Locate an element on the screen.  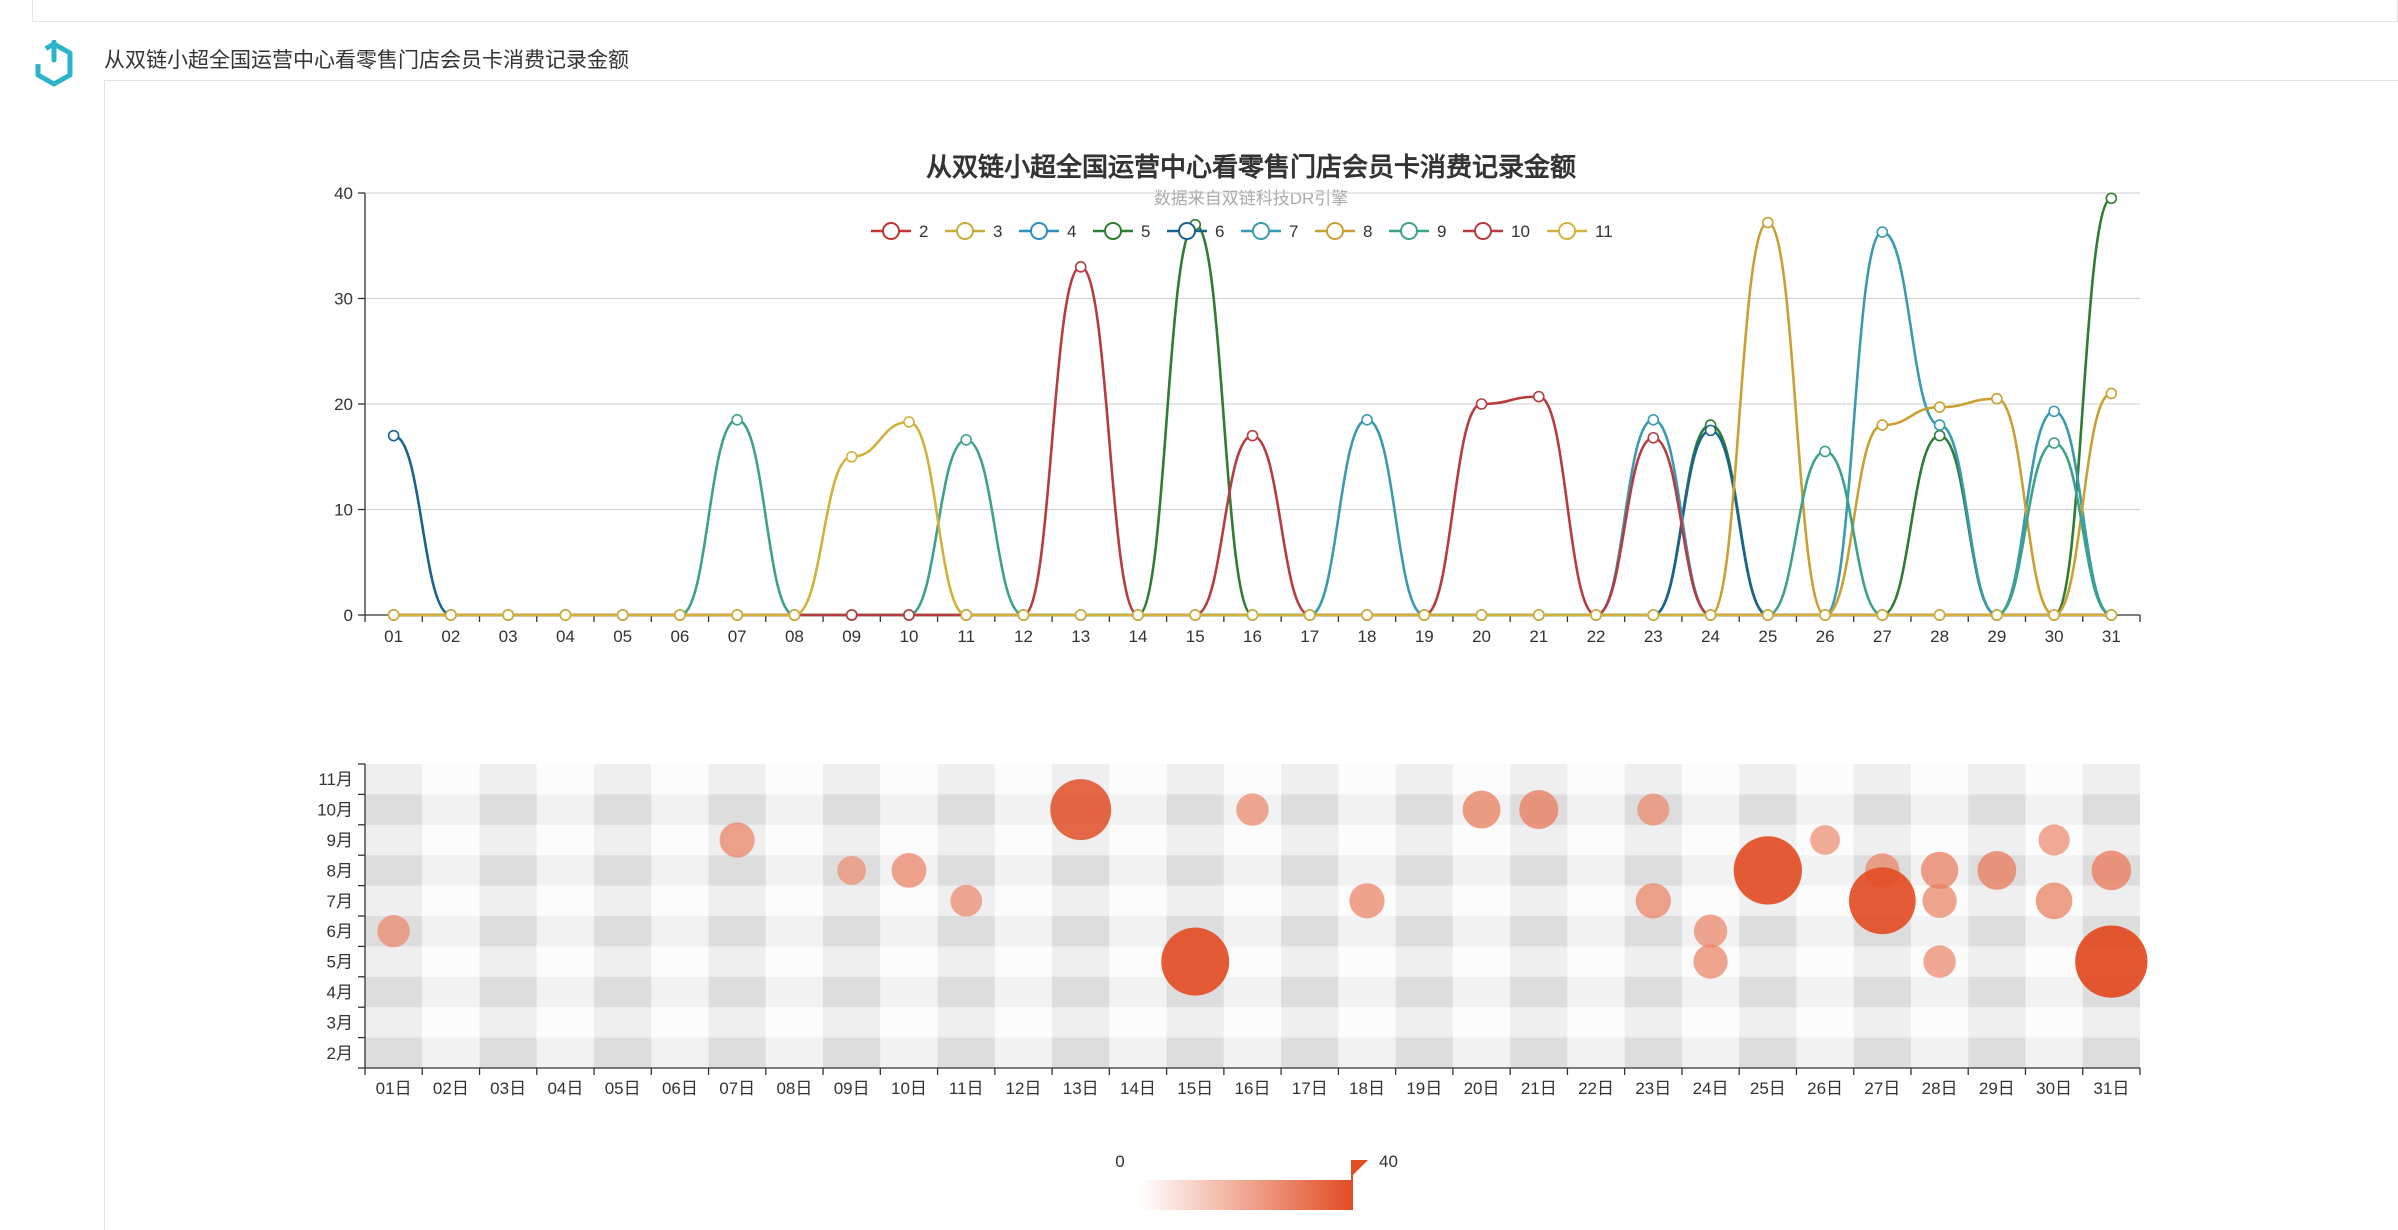
visual-map: 0 40 is located at coordinates (1256, 1181).